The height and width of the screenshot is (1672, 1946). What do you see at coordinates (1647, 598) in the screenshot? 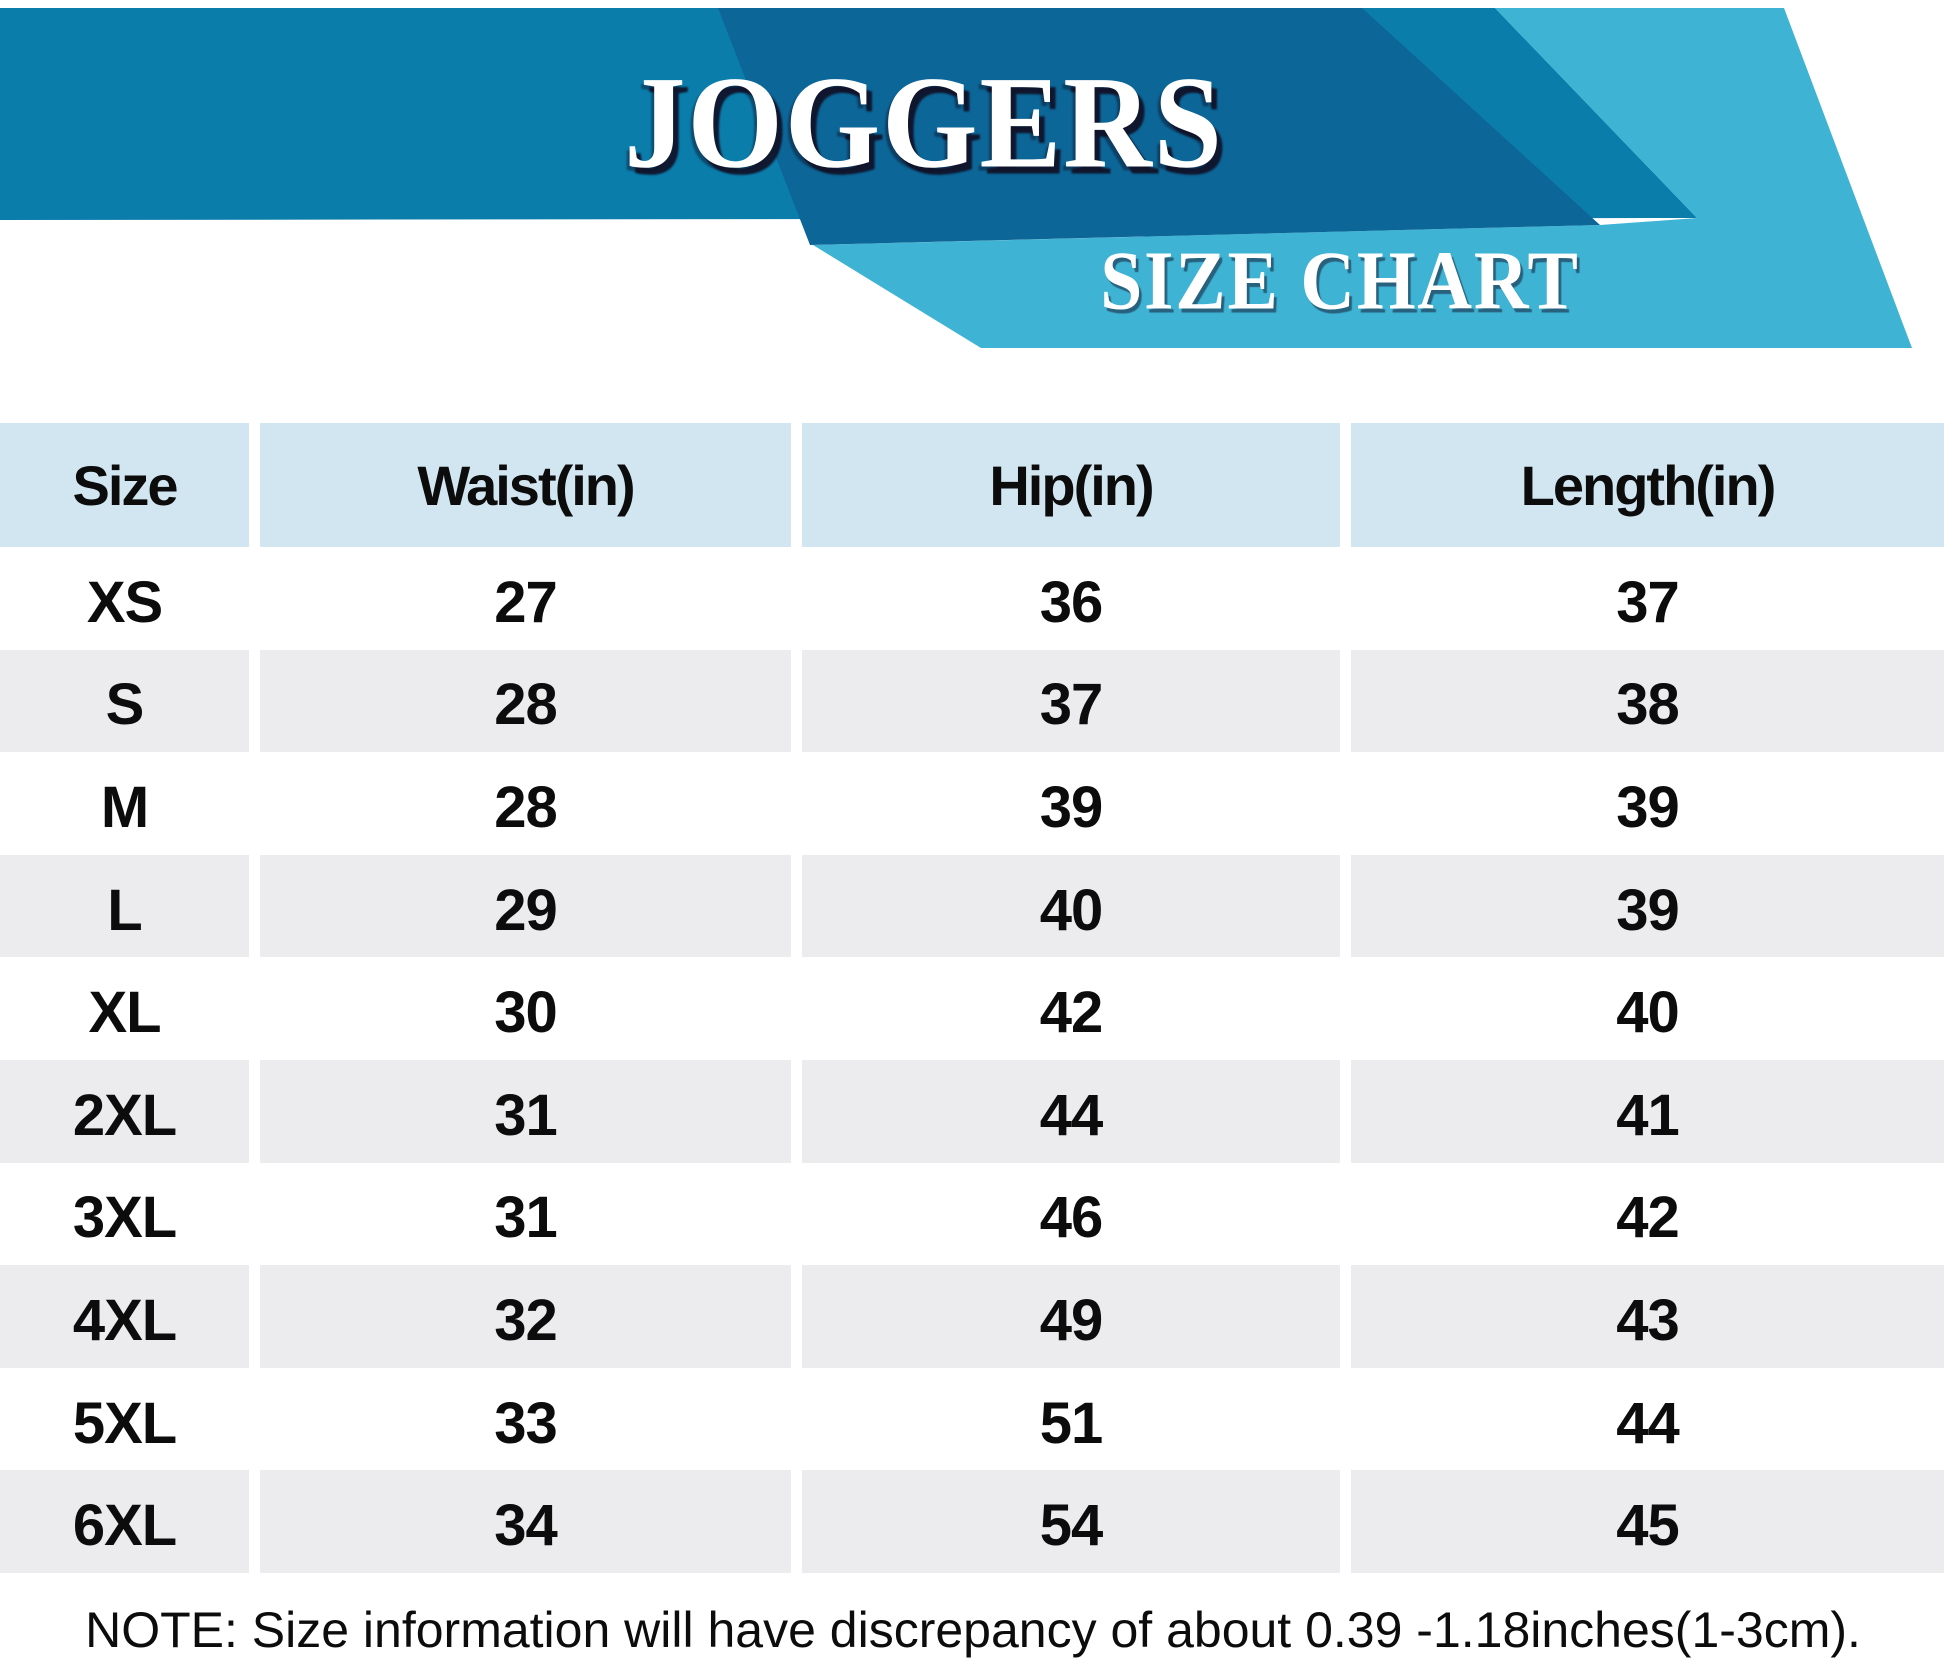
I see `length-value-cell: 37` at bounding box center [1647, 598].